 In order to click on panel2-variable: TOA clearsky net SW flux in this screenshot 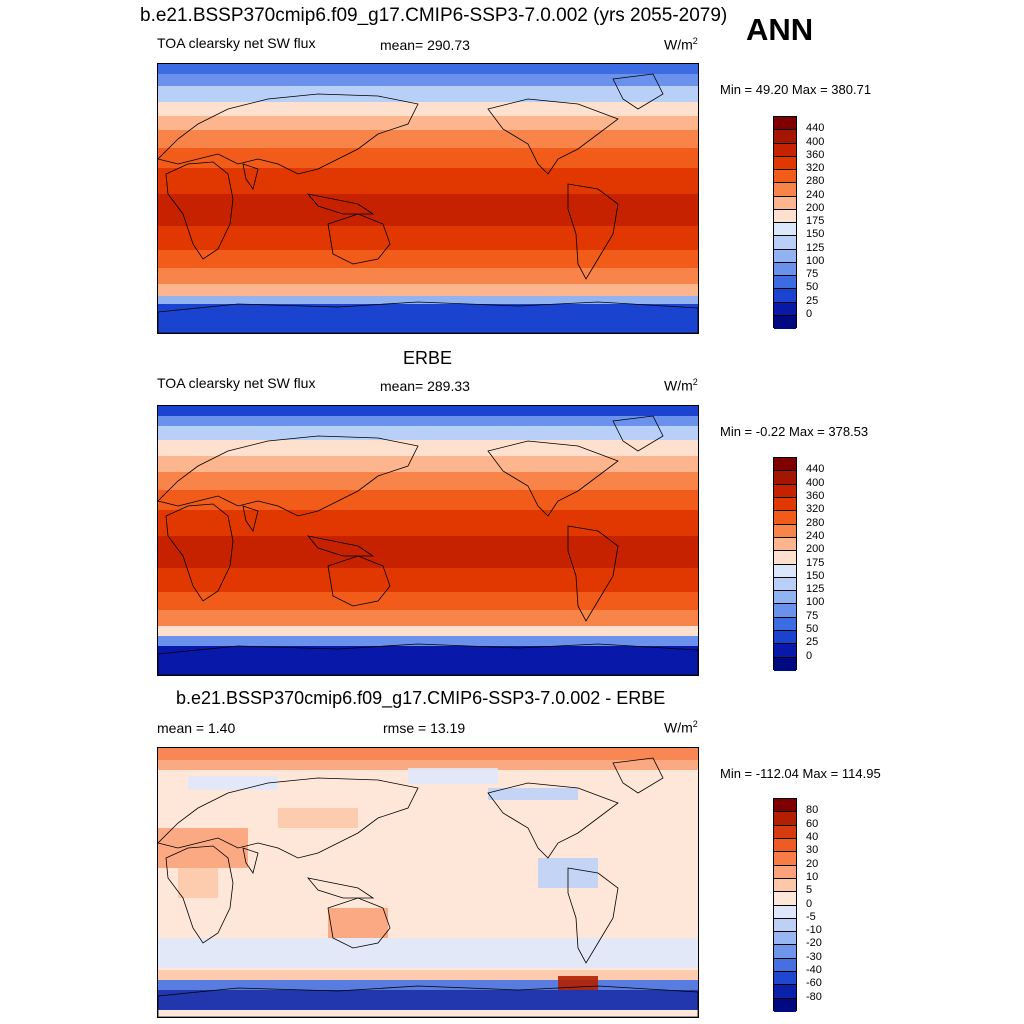, I will do `click(236, 383)`.